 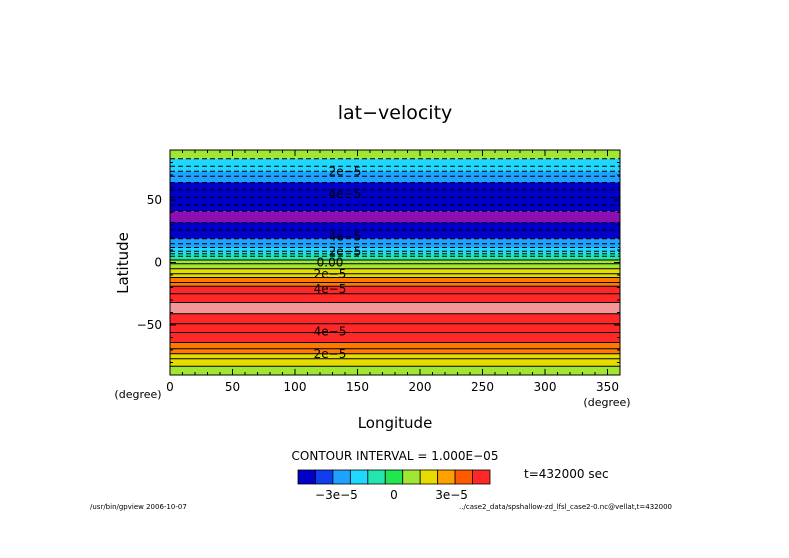 I want to click on contour-interval-text: CONTOUR INTERVAL = 1.000E−05, so click(x=395, y=456).